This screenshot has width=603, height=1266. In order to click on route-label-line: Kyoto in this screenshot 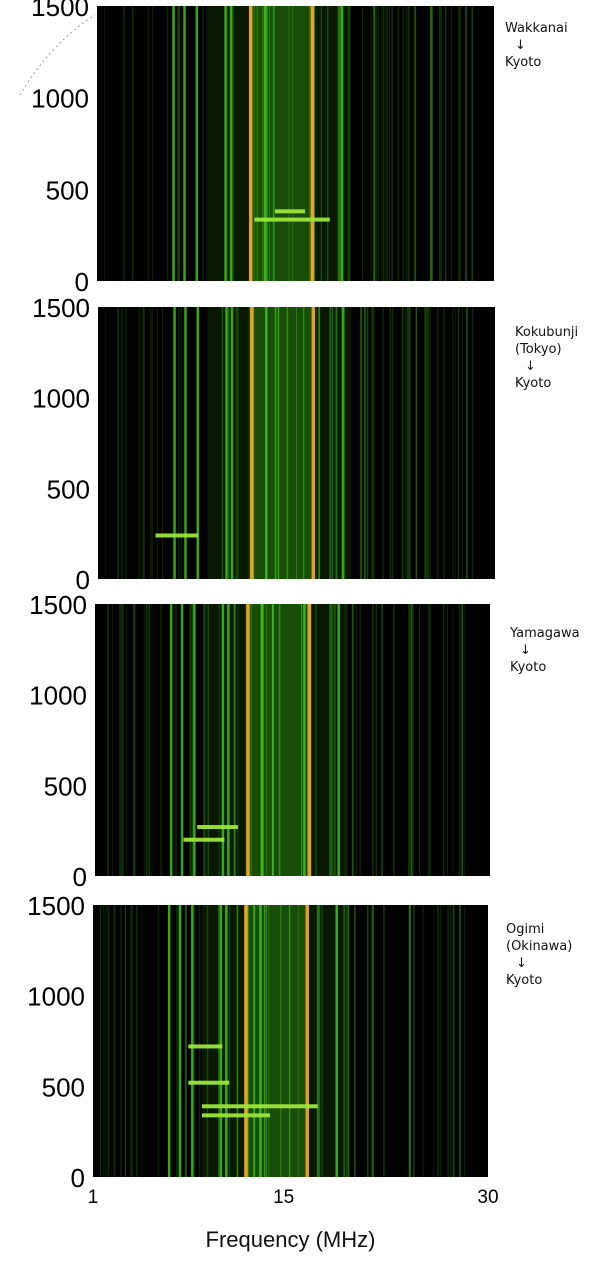, I will do `click(528, 667)`.